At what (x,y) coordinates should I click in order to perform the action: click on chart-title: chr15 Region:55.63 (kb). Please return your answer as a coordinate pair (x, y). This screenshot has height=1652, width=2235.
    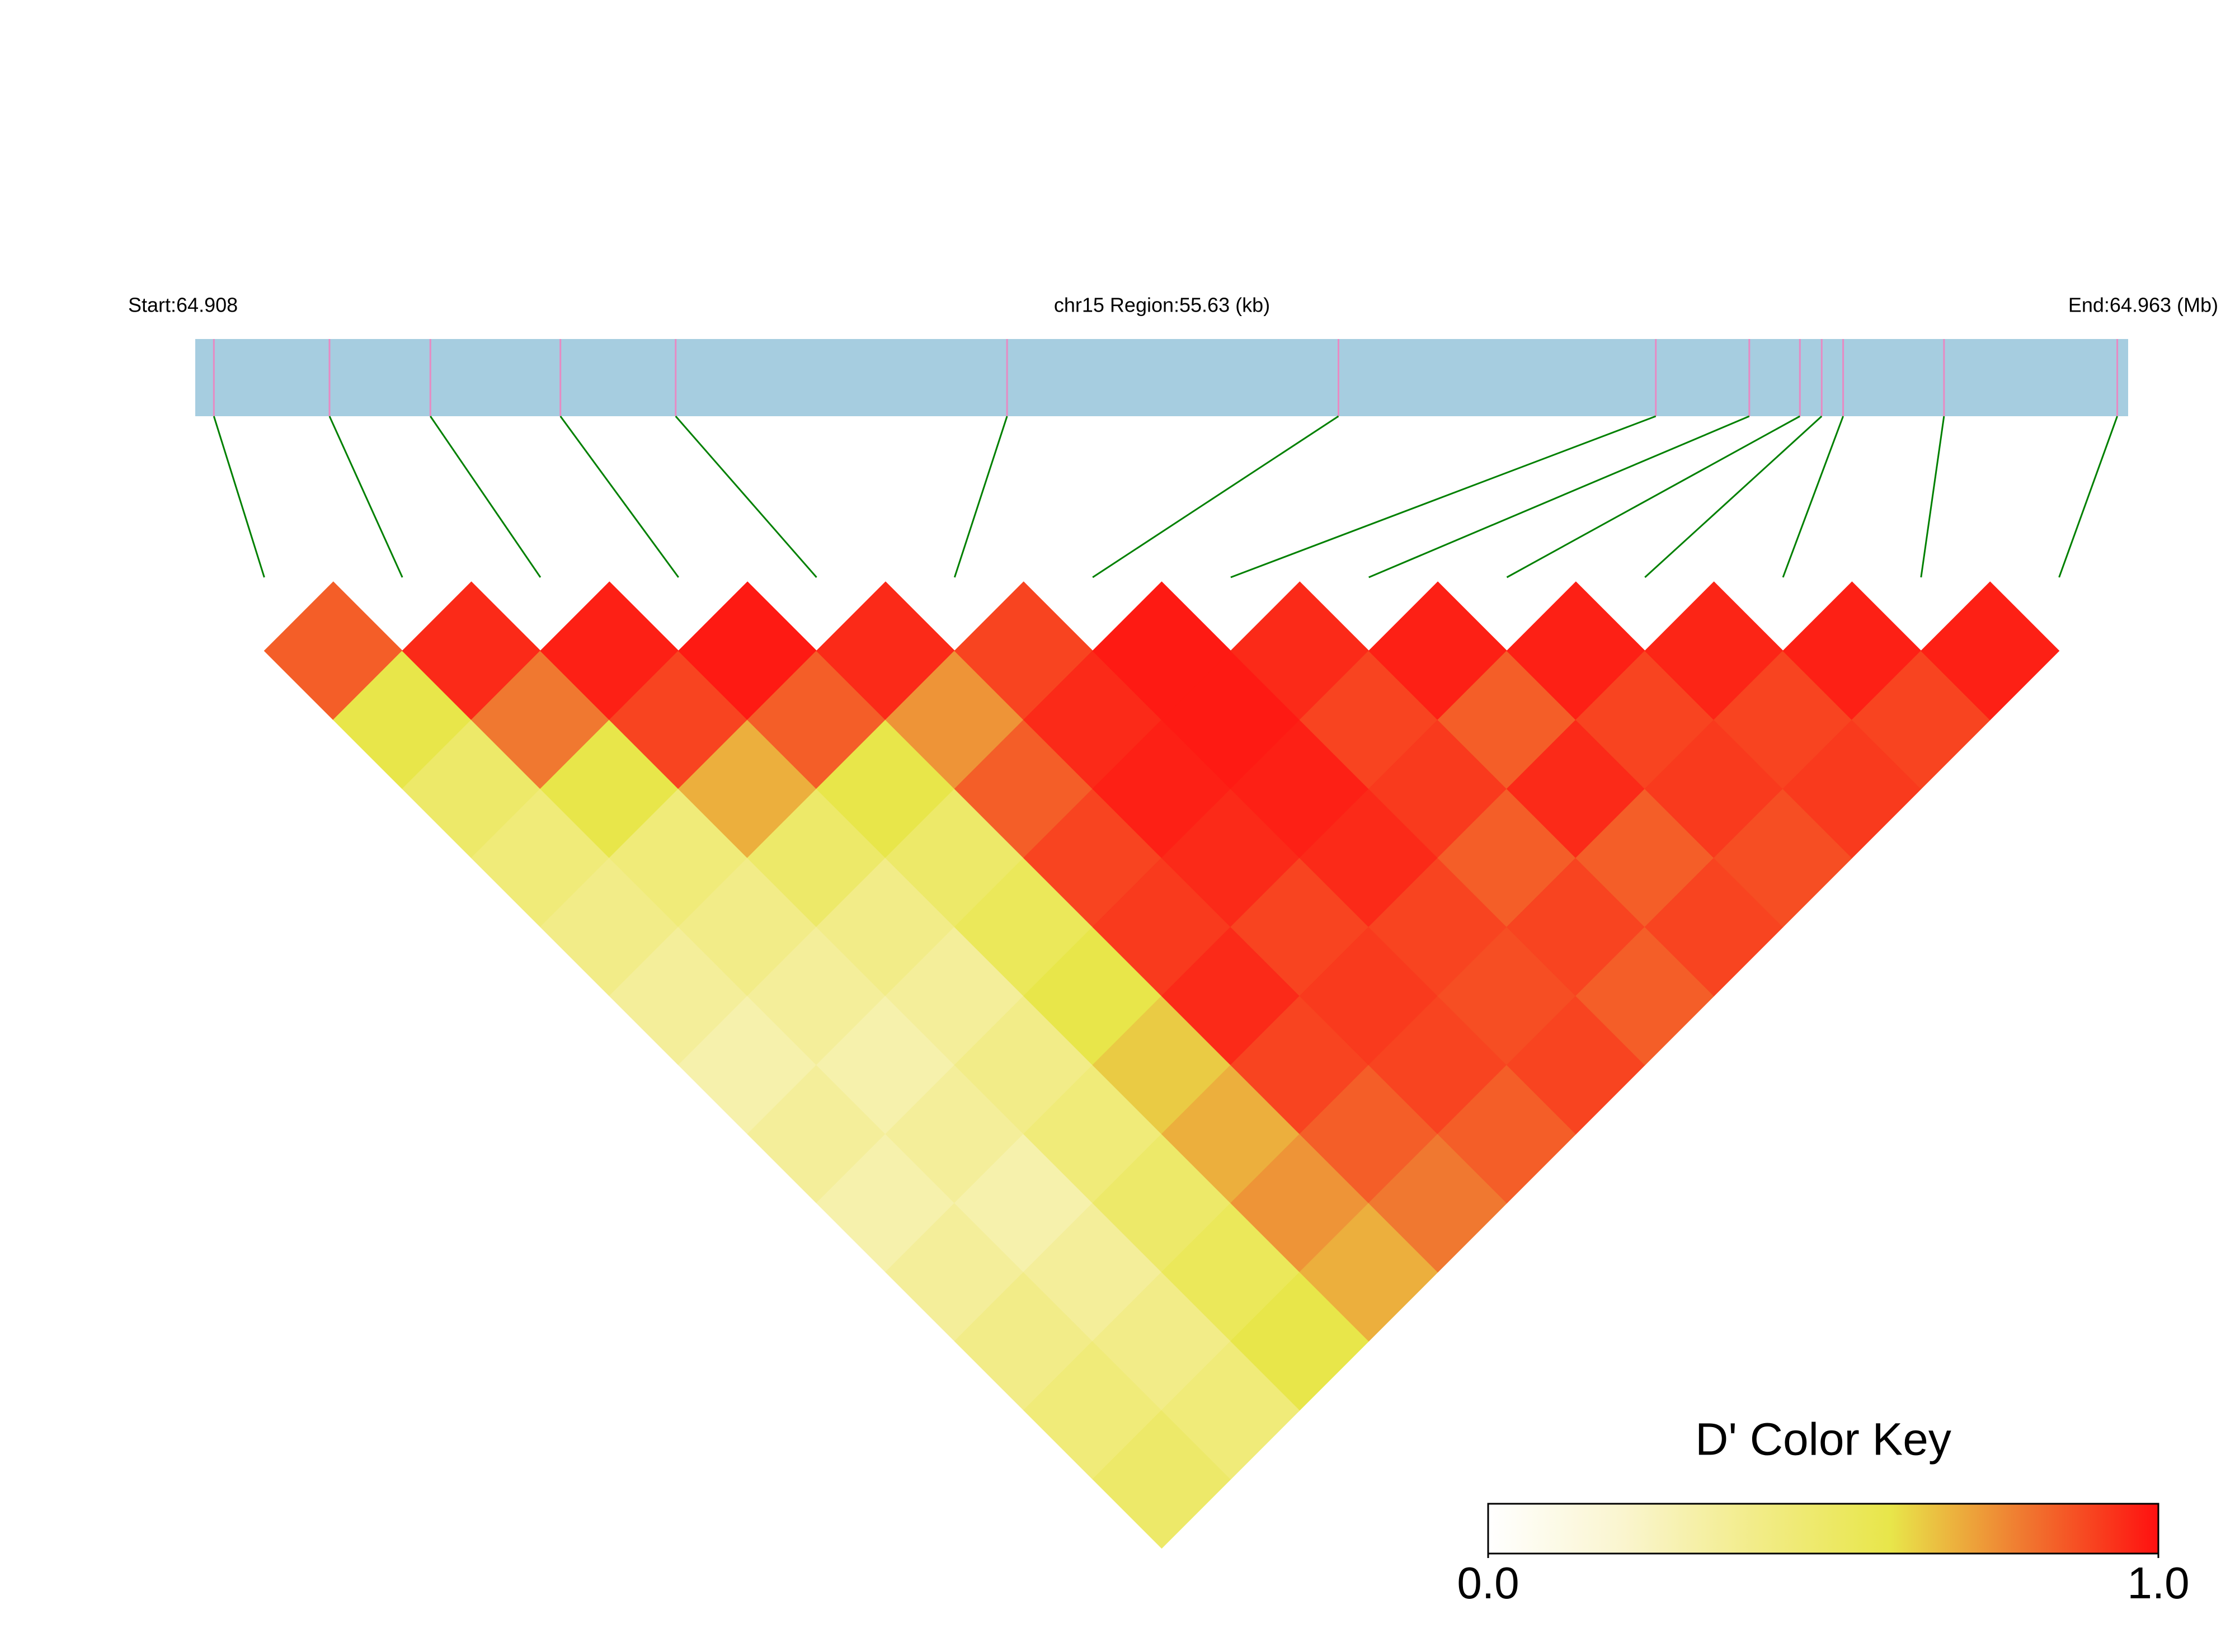
    Looking at the image, I should click on (1162, 306).